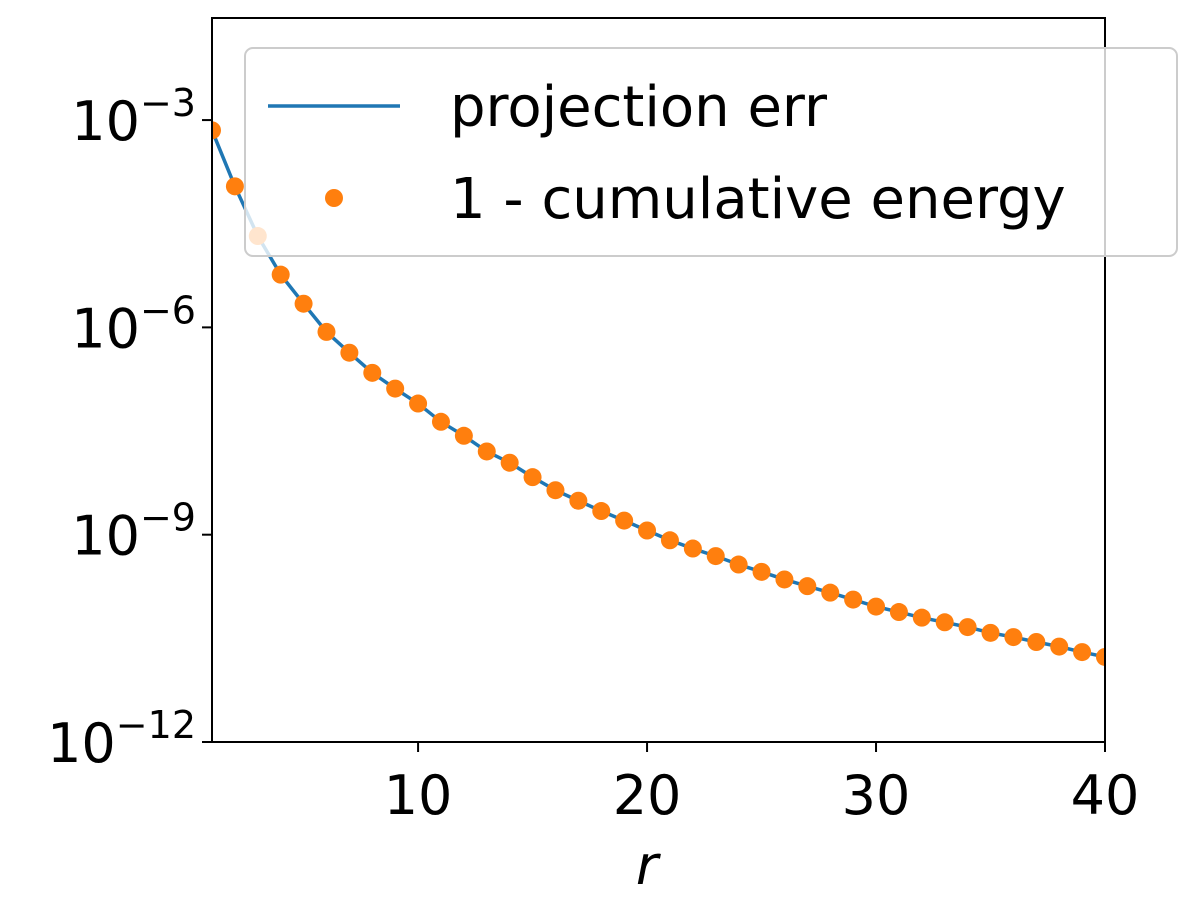  Describe the element at coordinates (133, 532) in the screenshot. I see `y-tick-label: 10⁻⁹` at that location.